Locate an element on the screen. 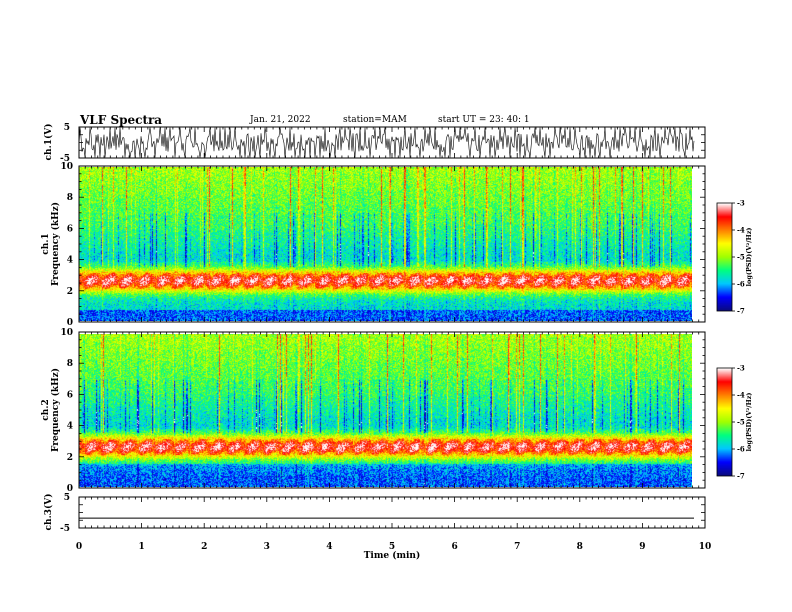 This screenshot has width=792, height=612. x-tick-label: 9 is located at coordinates (642, 547).